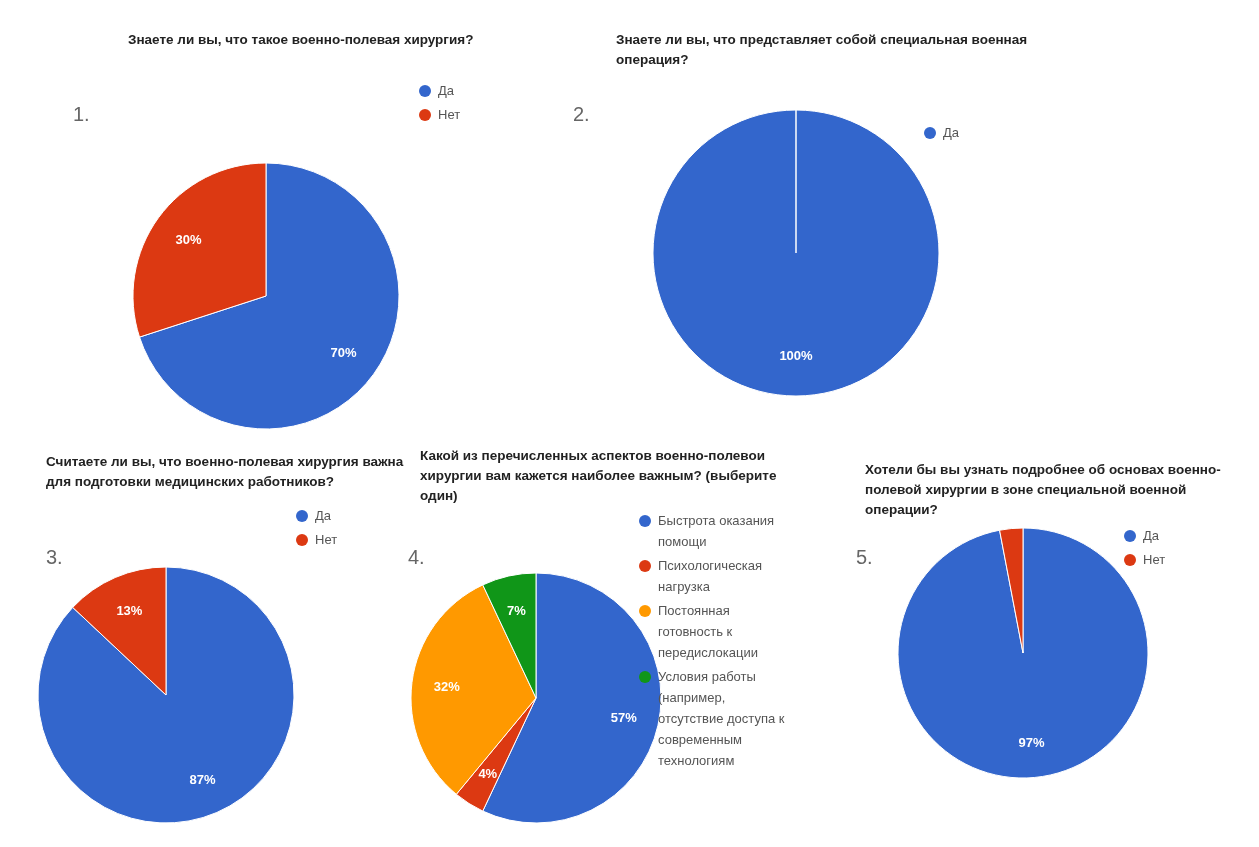  I want to click on data-label: 100%, so click(796, 356).